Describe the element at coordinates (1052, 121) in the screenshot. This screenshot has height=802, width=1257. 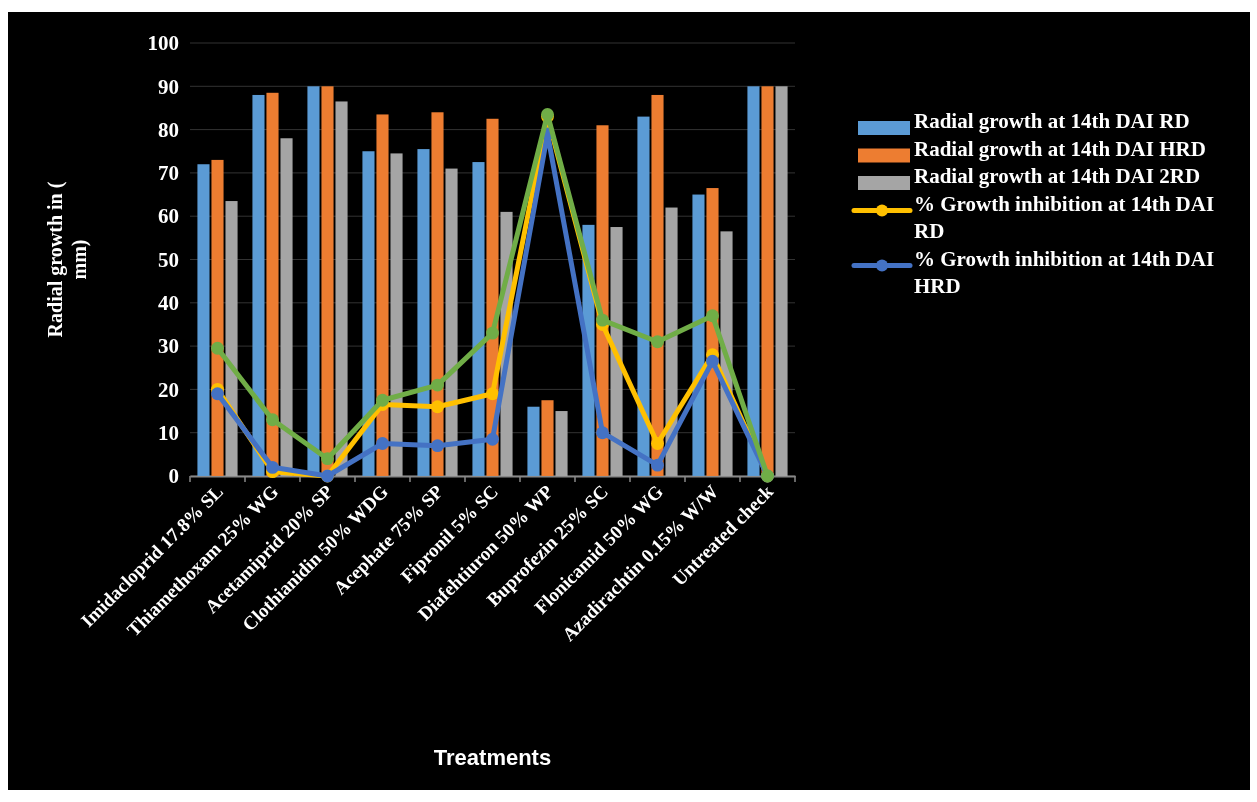
I see `legend-label: Radial growth at 14th DAI RD` at that location.